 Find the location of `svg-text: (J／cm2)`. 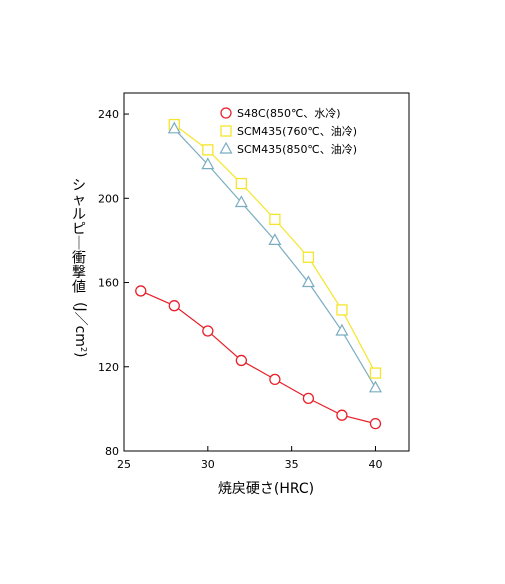

svg-text: (J／cm2) is located at coordinates (80, 330).